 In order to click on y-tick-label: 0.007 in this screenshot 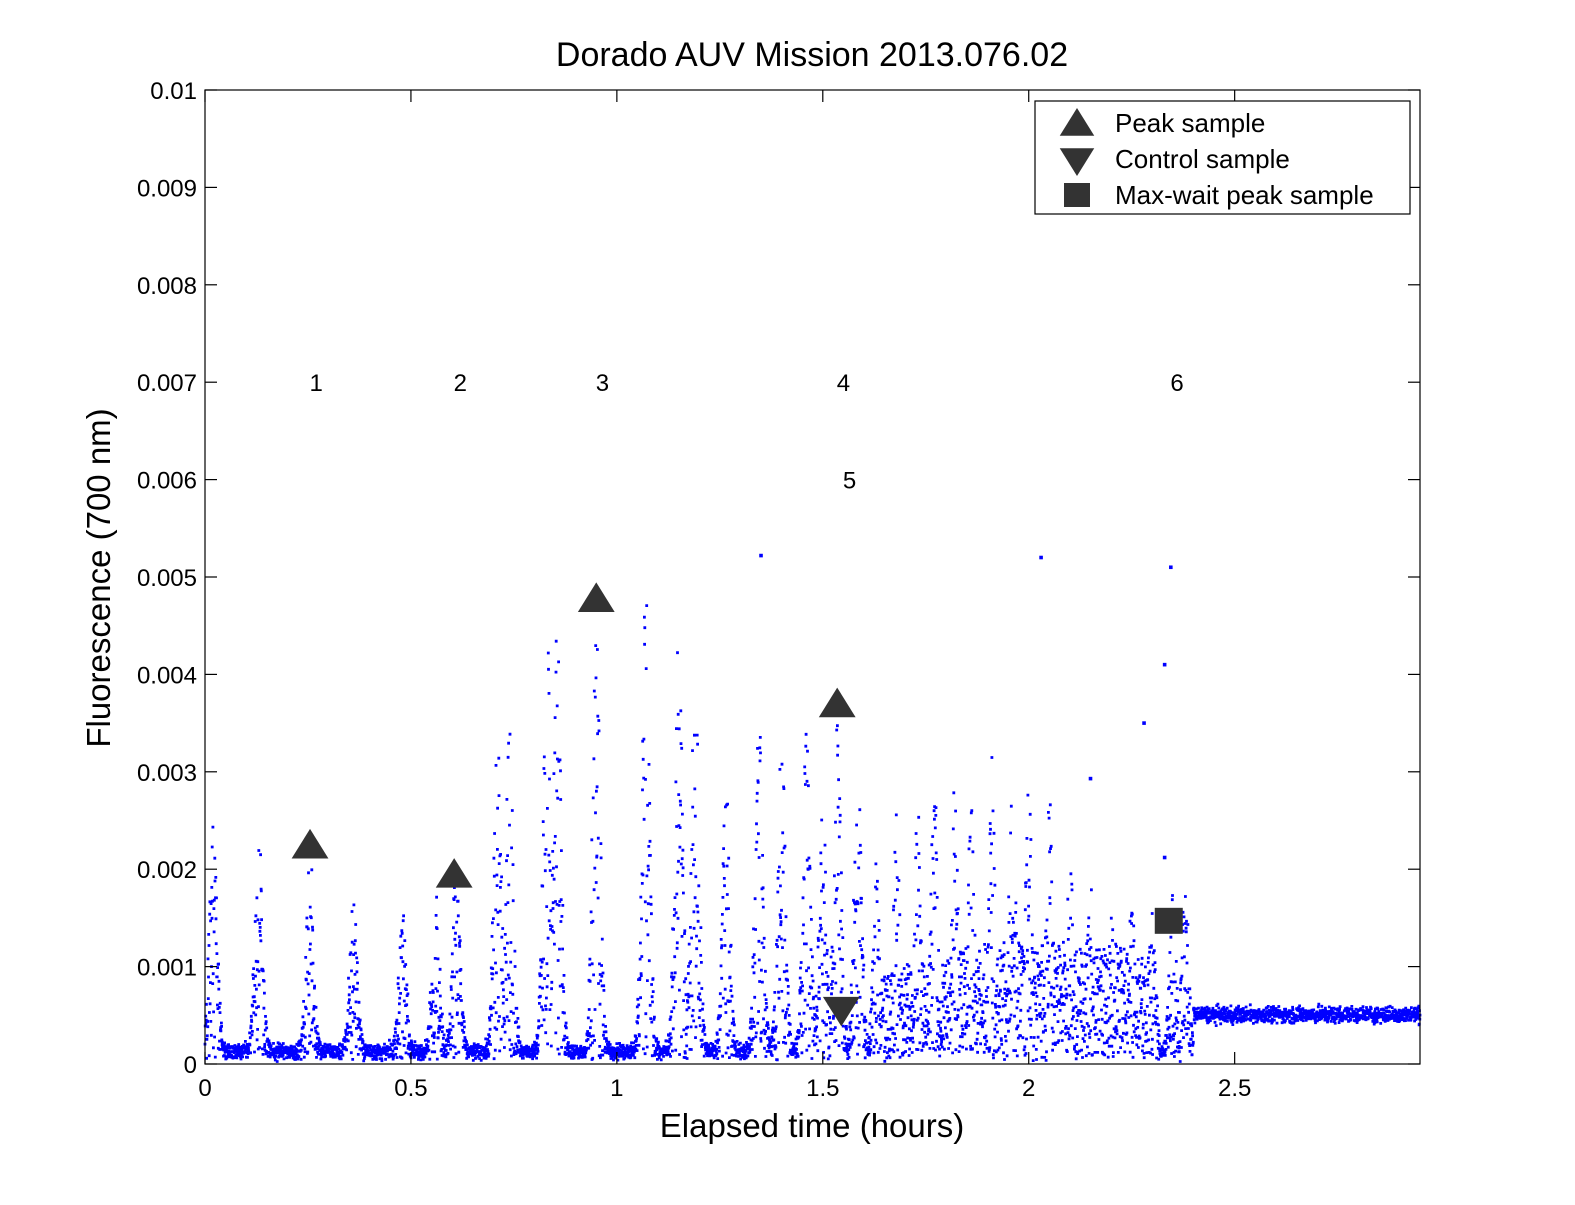, I will do `click(167, 383)`.